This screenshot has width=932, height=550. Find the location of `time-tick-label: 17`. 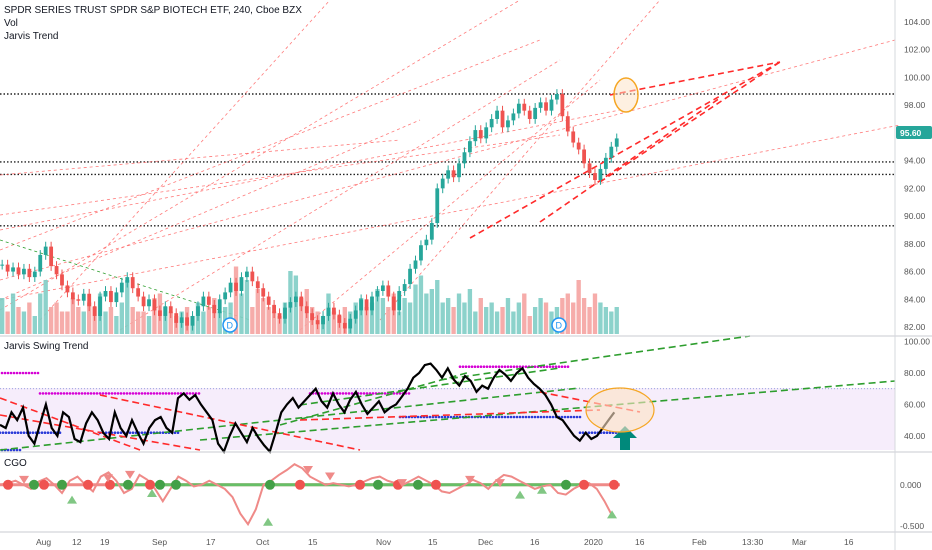

time-tick-label: 17 is located at coordinates (211, 542).